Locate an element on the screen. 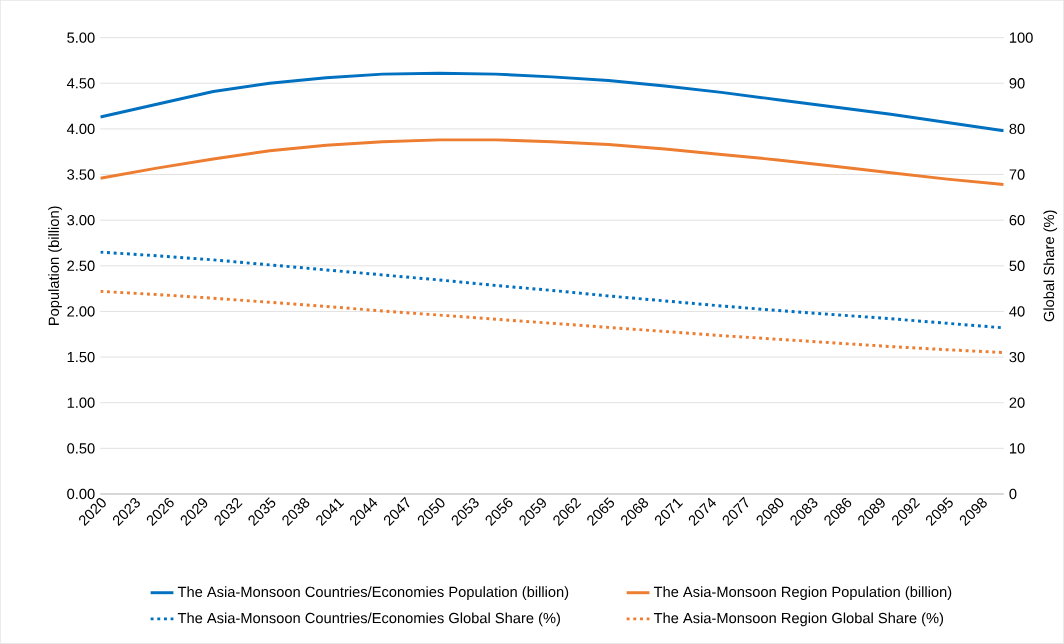 This screenshot has height=644, width=1064. y-tick-label: 3.00 is located at coordinates (81, 220).